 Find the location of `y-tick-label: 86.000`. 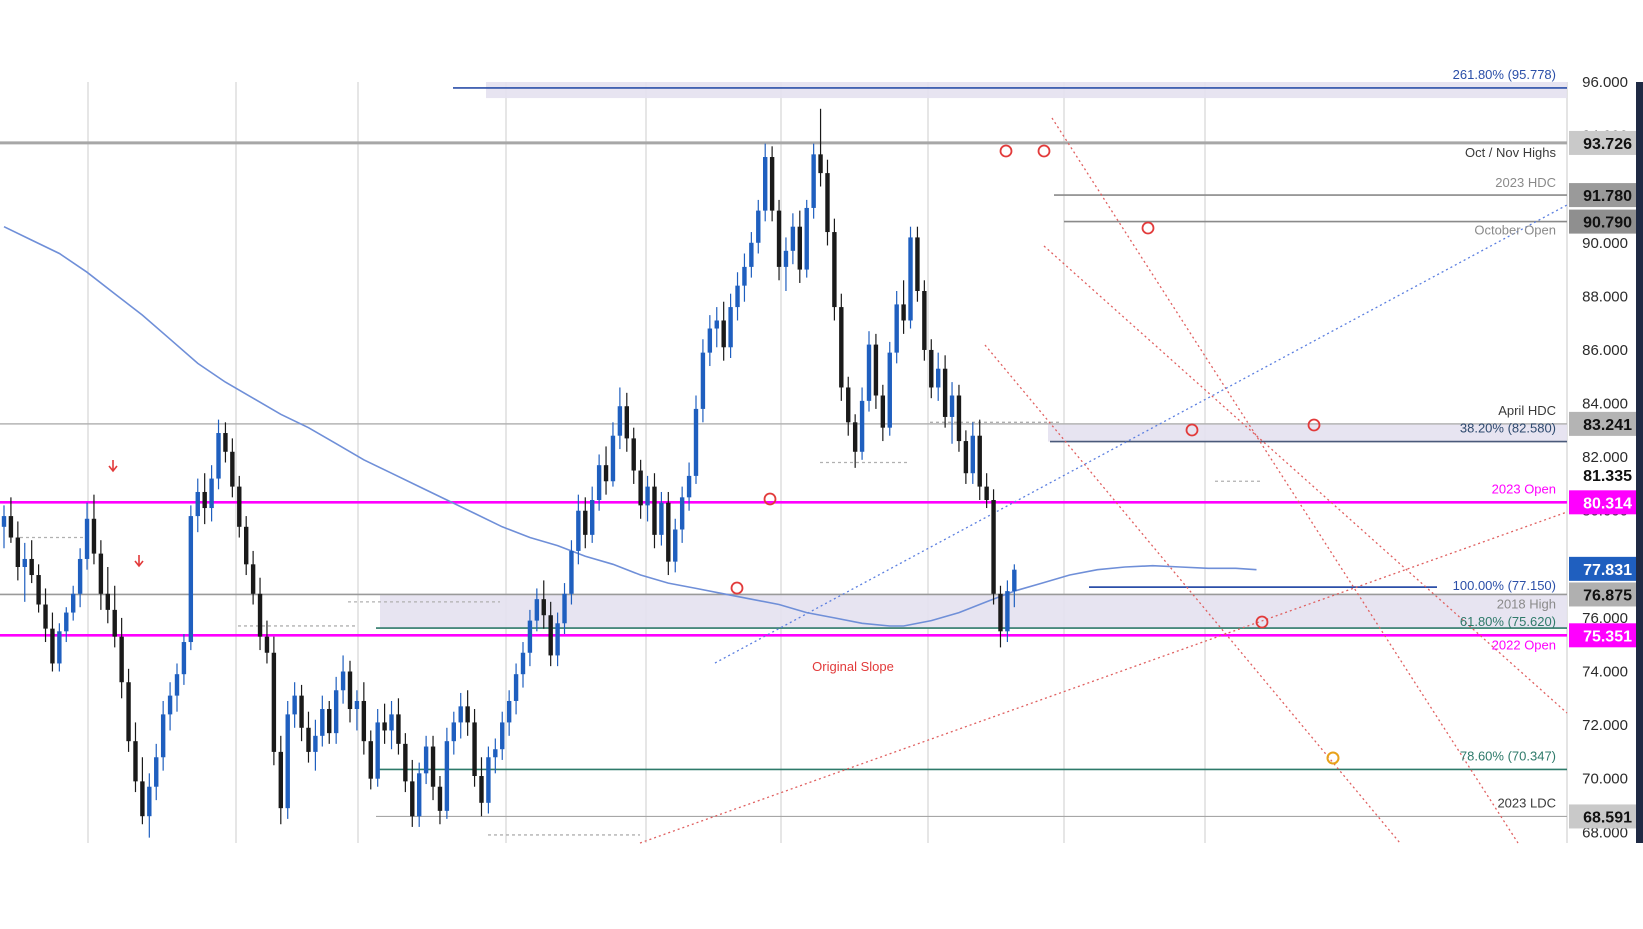

y-tick-label: 86.000 is located at coordinates (1605, 350).